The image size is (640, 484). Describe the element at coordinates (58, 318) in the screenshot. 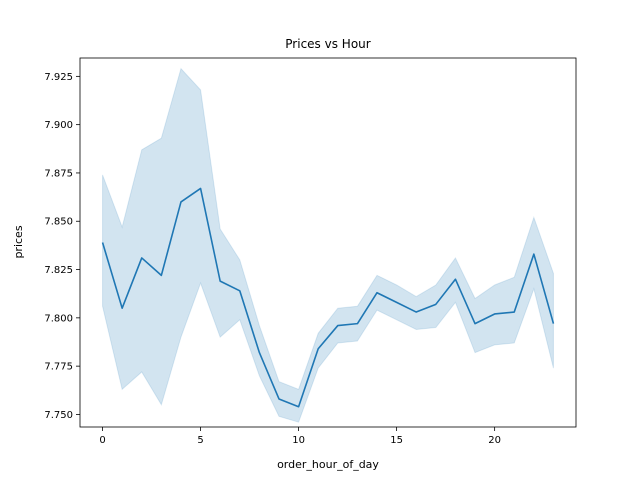

I see `y-tick-label: 7.800` at that location.